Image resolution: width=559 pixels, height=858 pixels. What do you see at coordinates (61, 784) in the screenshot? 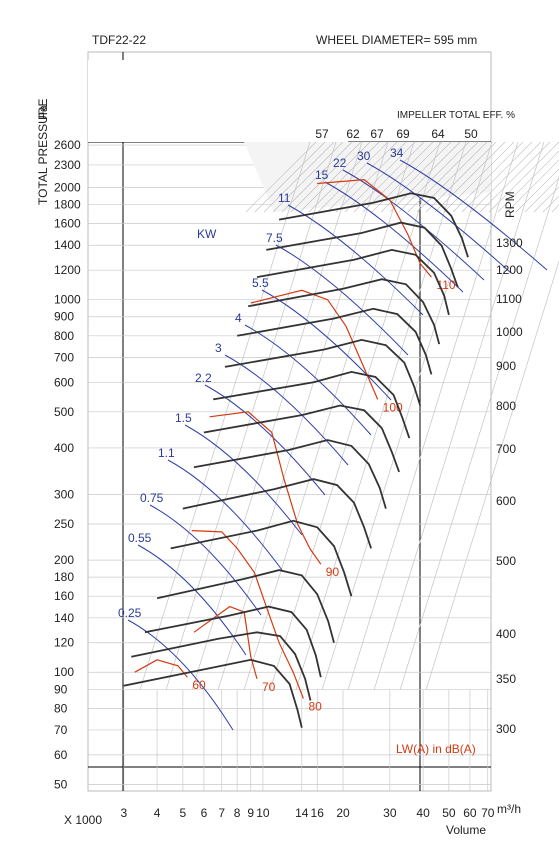
I see `y-tick-50: 50` at bounding box center [61, 784].